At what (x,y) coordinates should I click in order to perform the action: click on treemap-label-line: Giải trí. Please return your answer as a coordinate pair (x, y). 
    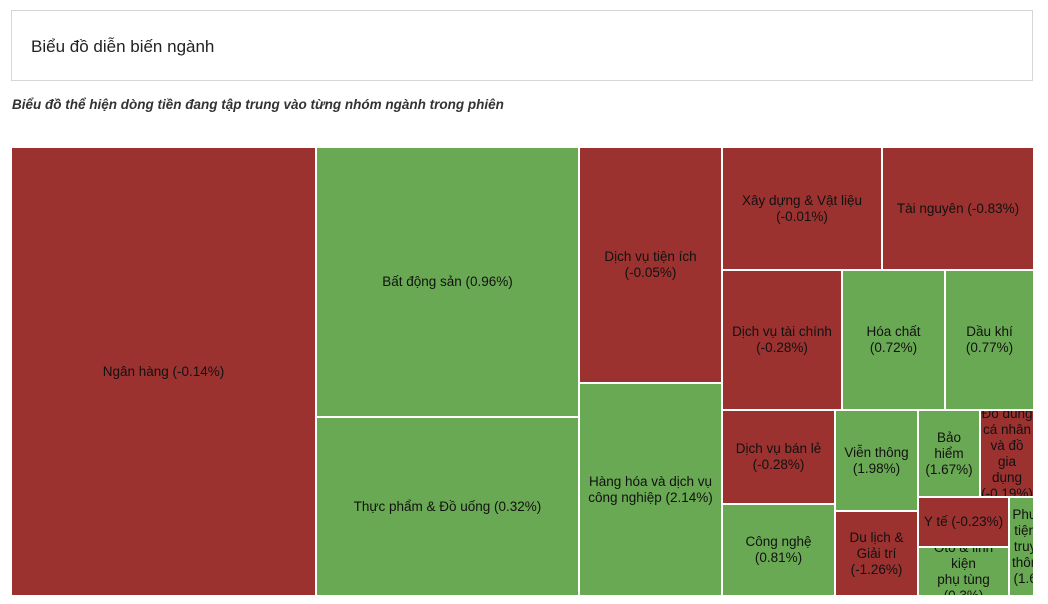
    Looking at the image, I should click on (876, 553).